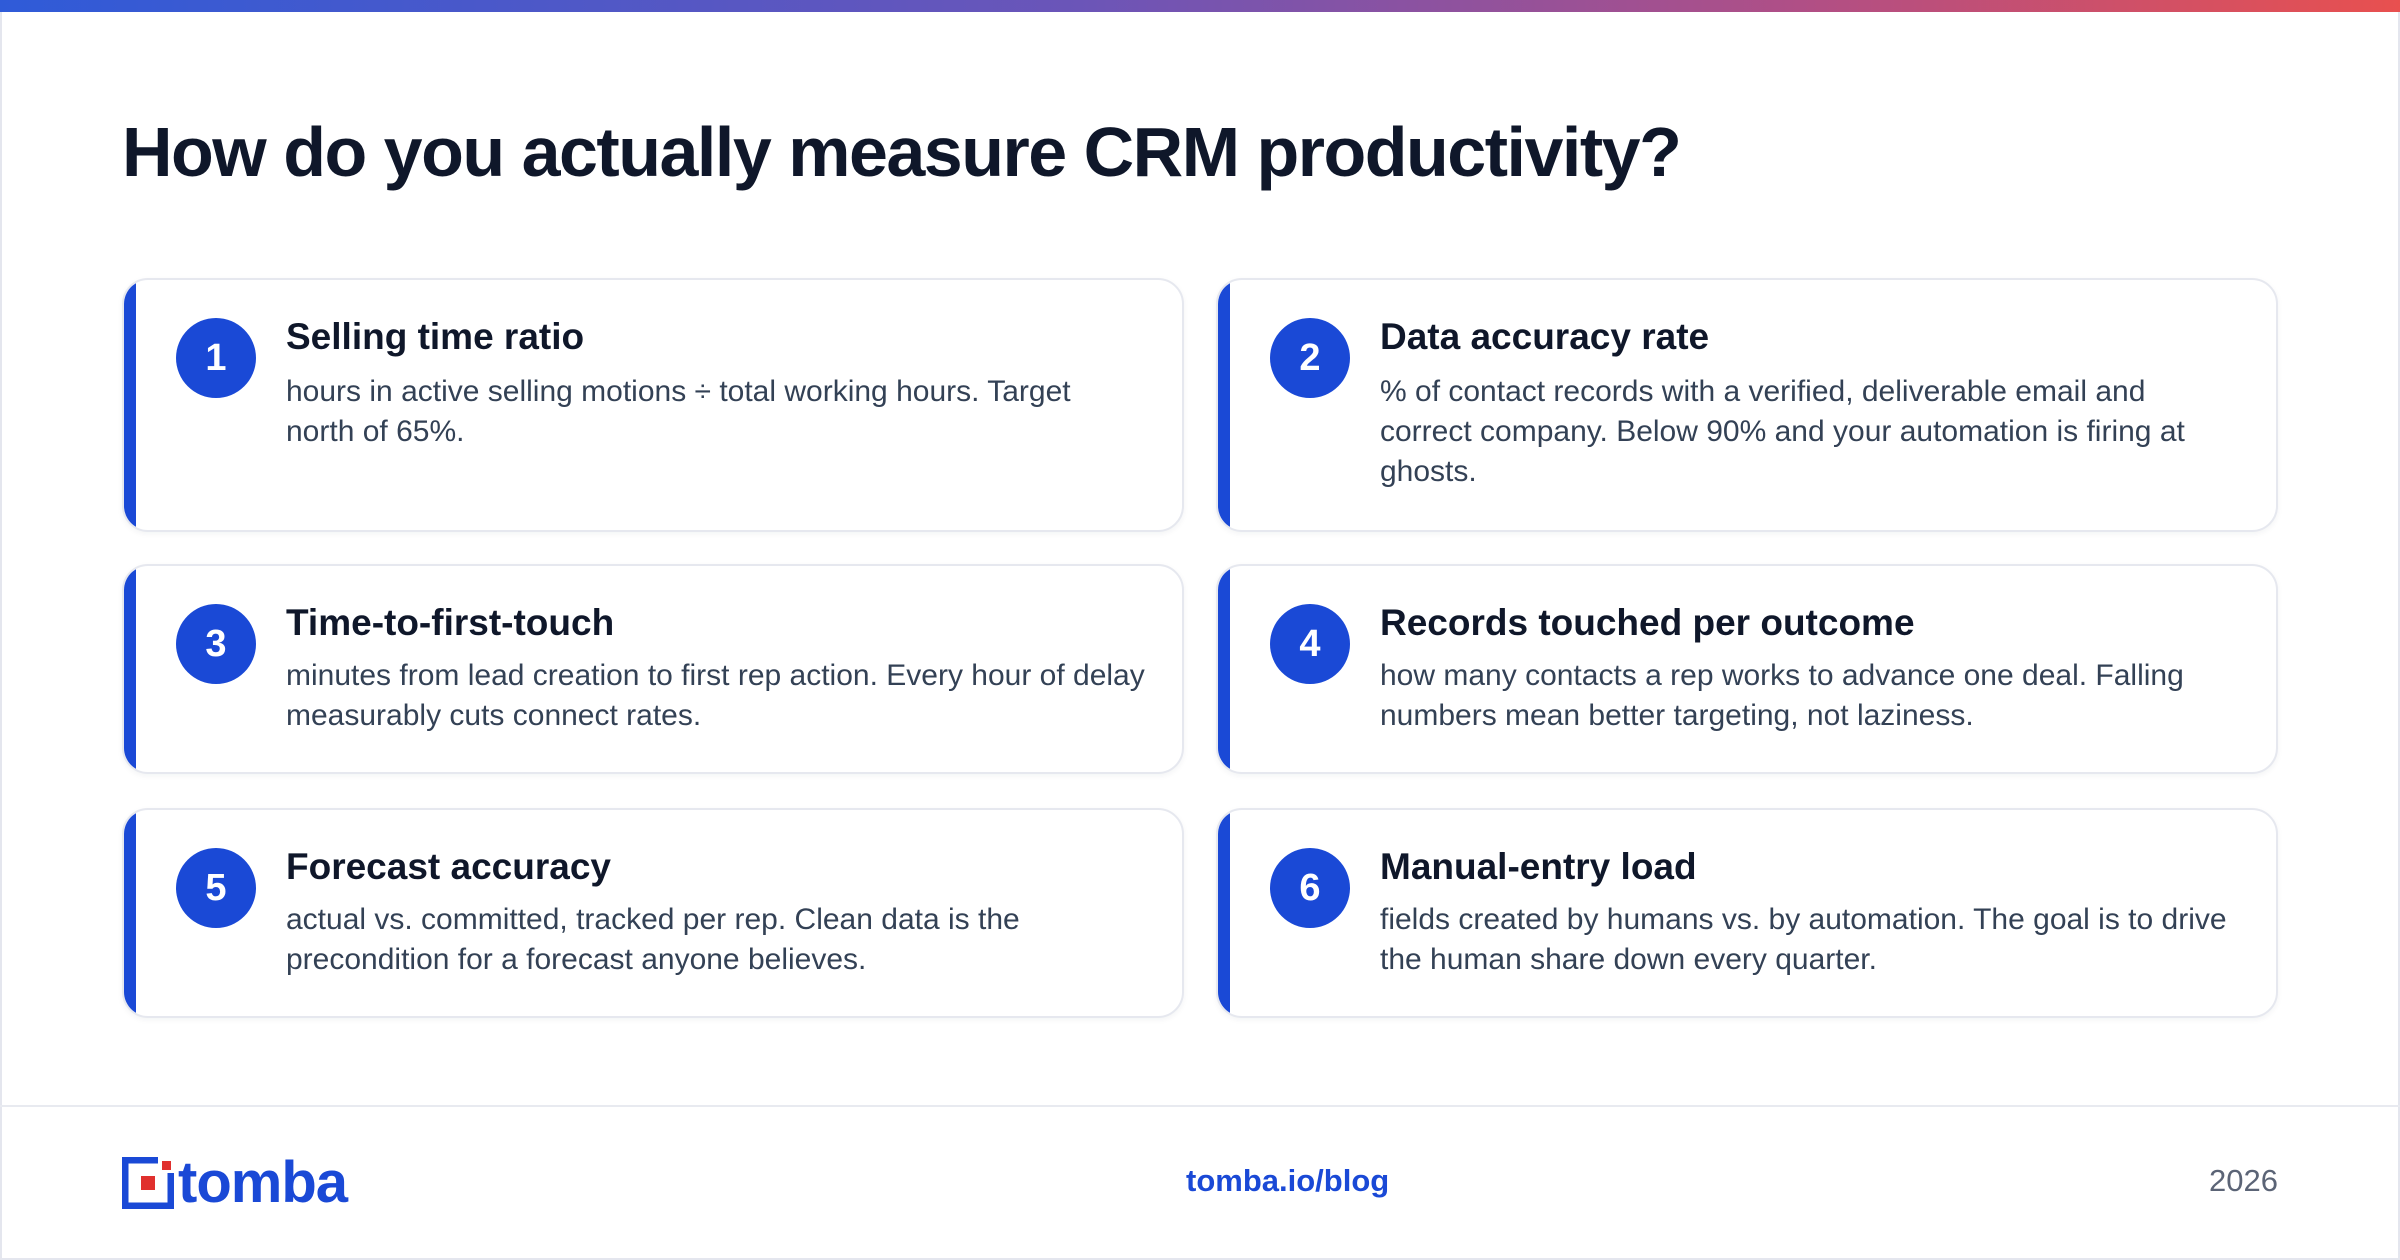 The width and height of the screenshot is (2400, 1260). What do you see at coordinates (450, 622) in the screenshot?
I see `card-title: Time-to-first-touch` at bounding box center [450, 622].